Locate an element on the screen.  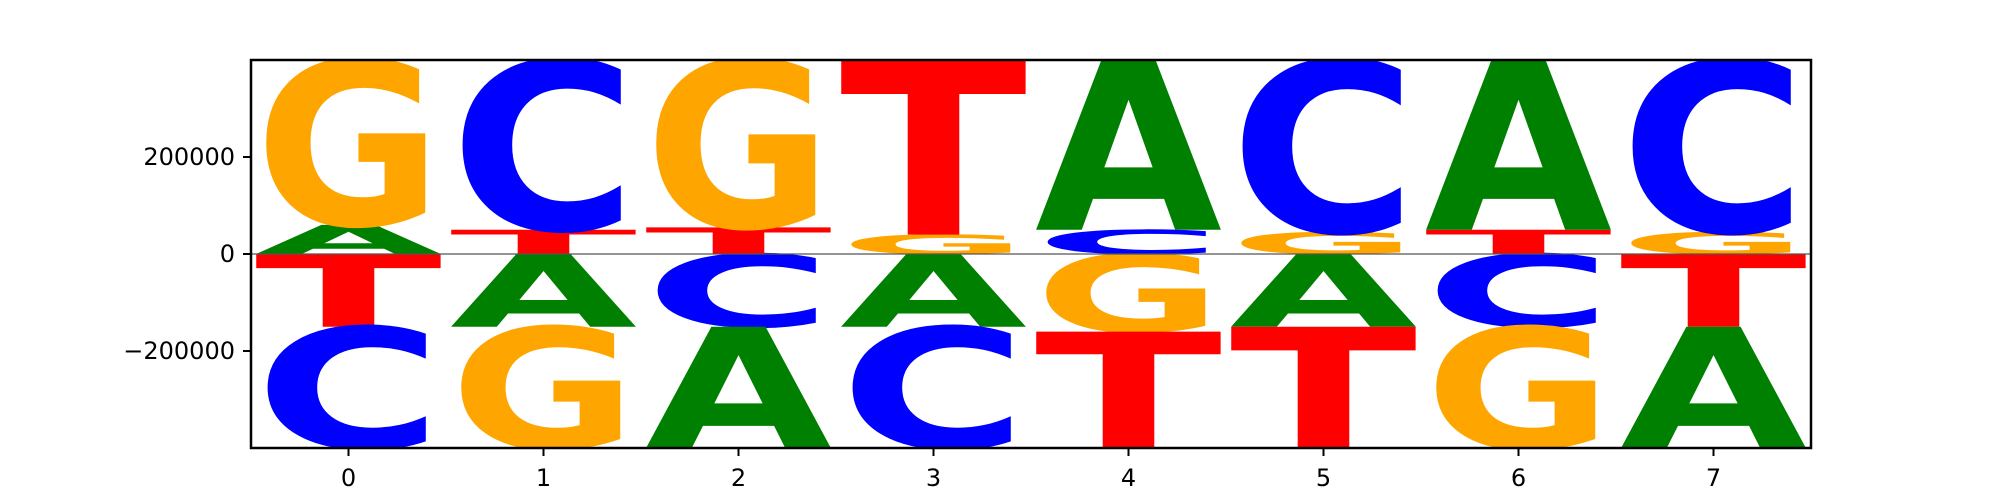
logo-letter-C-pos-1: C is located at coordinates (543, 149).